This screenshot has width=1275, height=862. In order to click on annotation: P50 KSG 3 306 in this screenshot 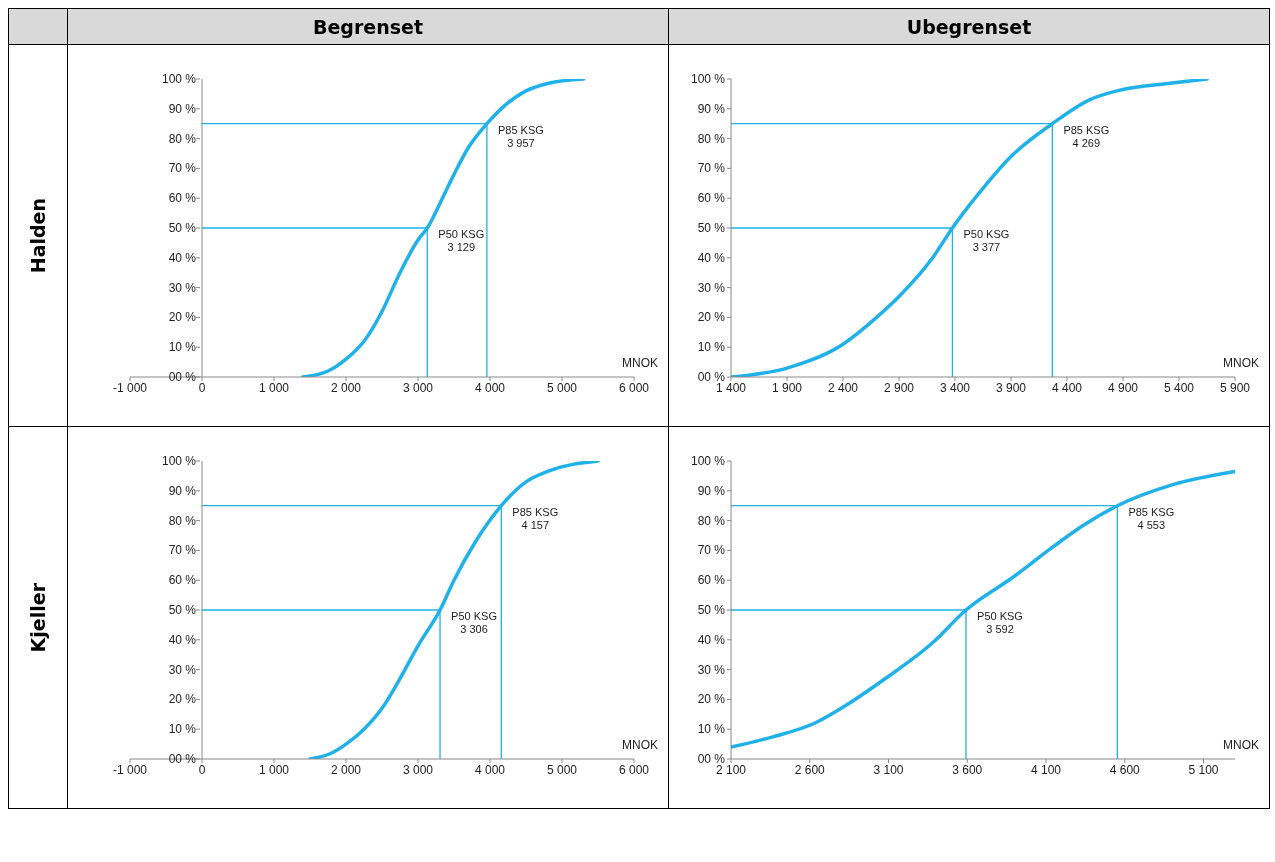, I will do `click(474, 622)`.